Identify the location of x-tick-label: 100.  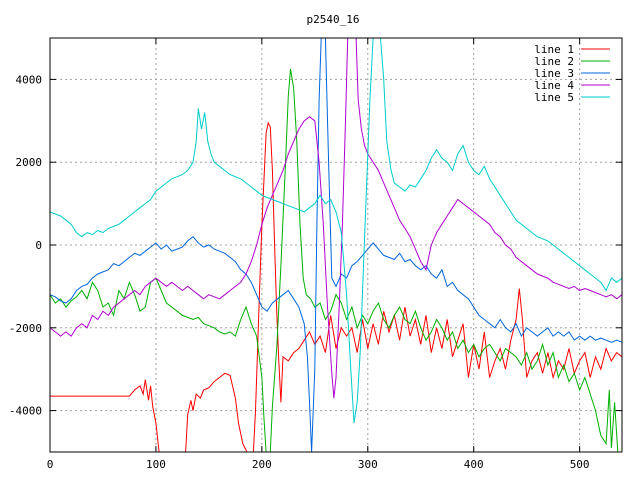
(156, 464).